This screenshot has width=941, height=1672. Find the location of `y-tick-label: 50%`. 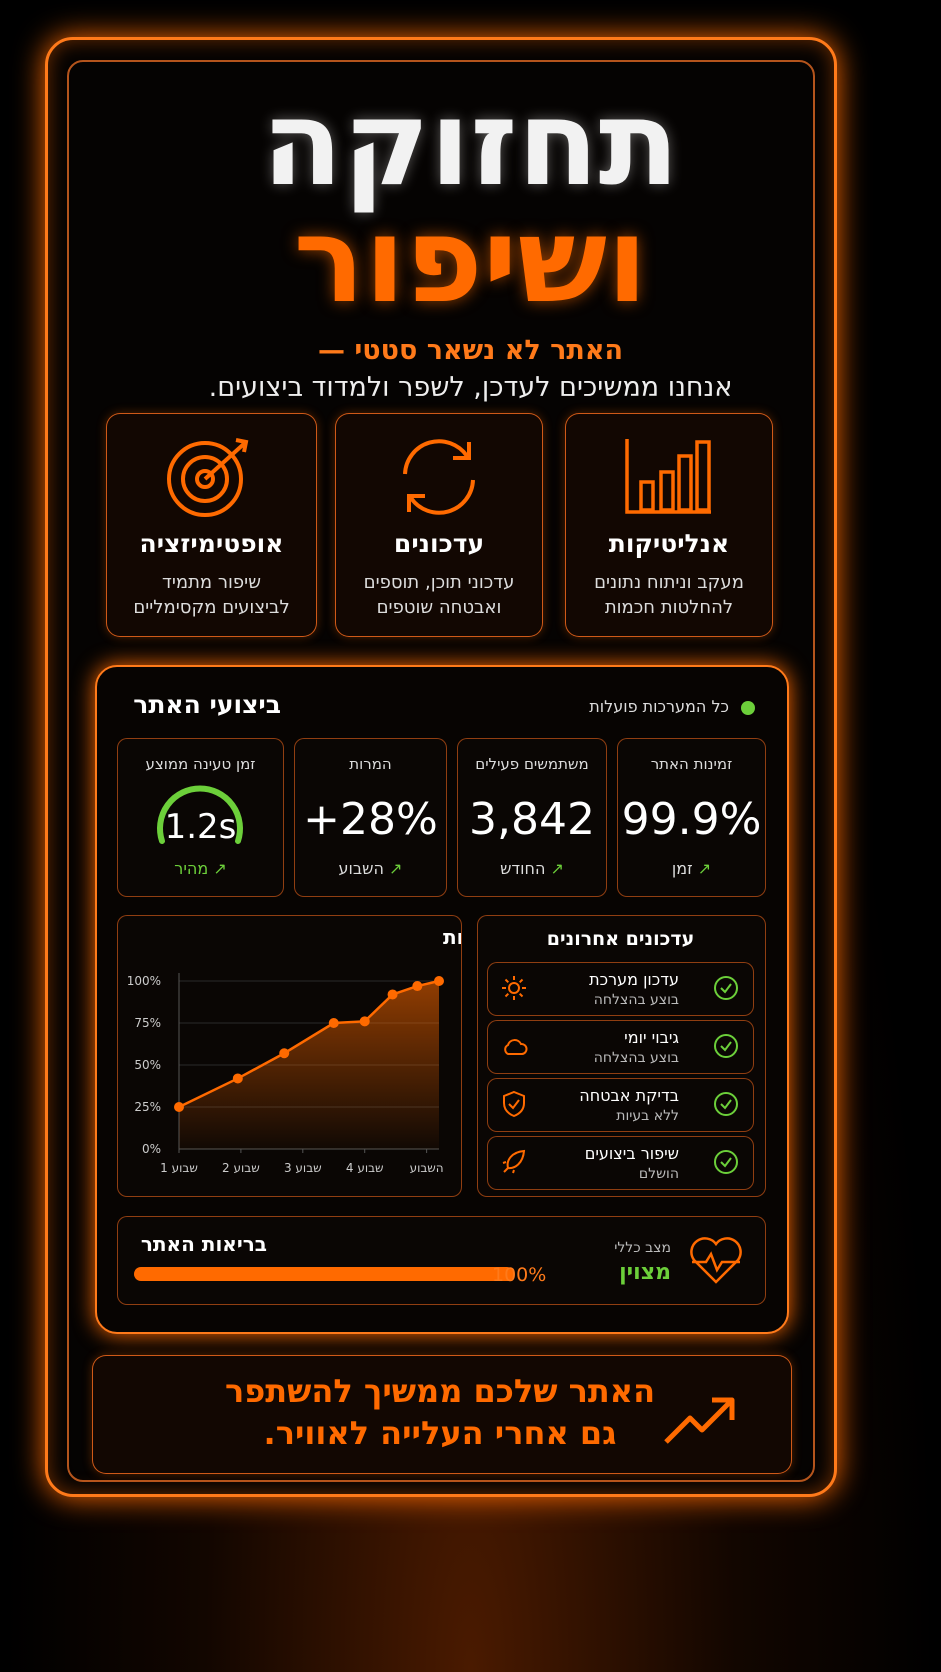

y-tick-label: 50% is located at coordinates (147, 1065).